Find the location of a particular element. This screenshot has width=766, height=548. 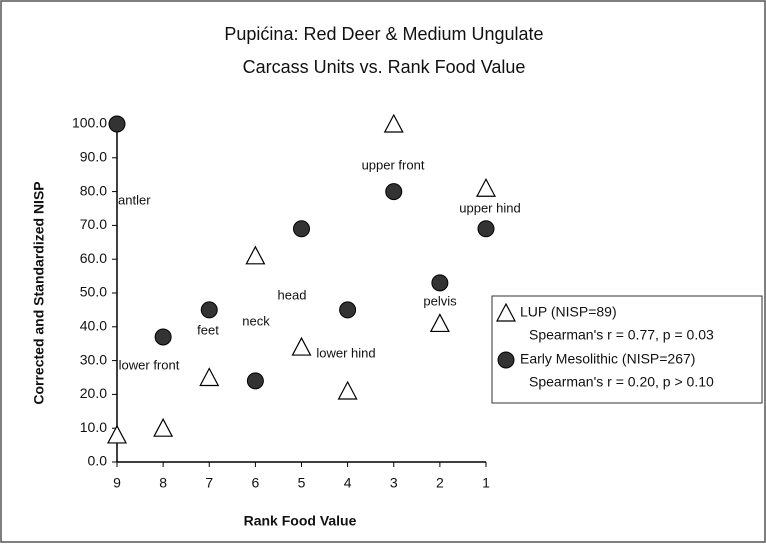

legend-label: Early Mesolithic (NISP=267) is located at coordinates (607, 359).